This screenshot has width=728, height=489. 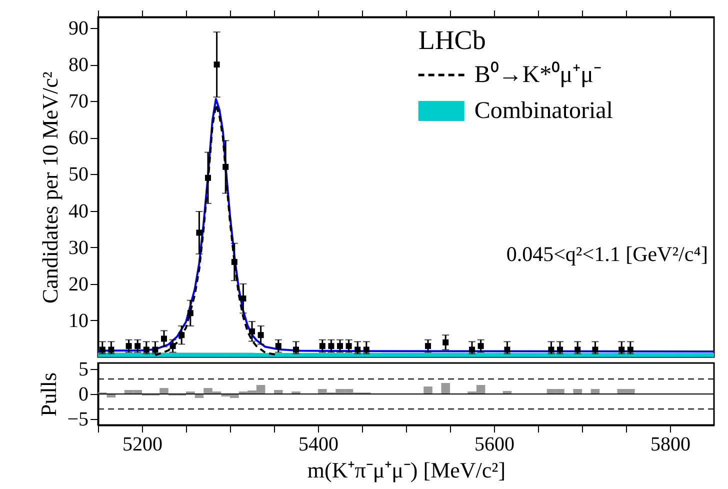 I want to click on y-tick-label: 5, so click(x=83, y=369).